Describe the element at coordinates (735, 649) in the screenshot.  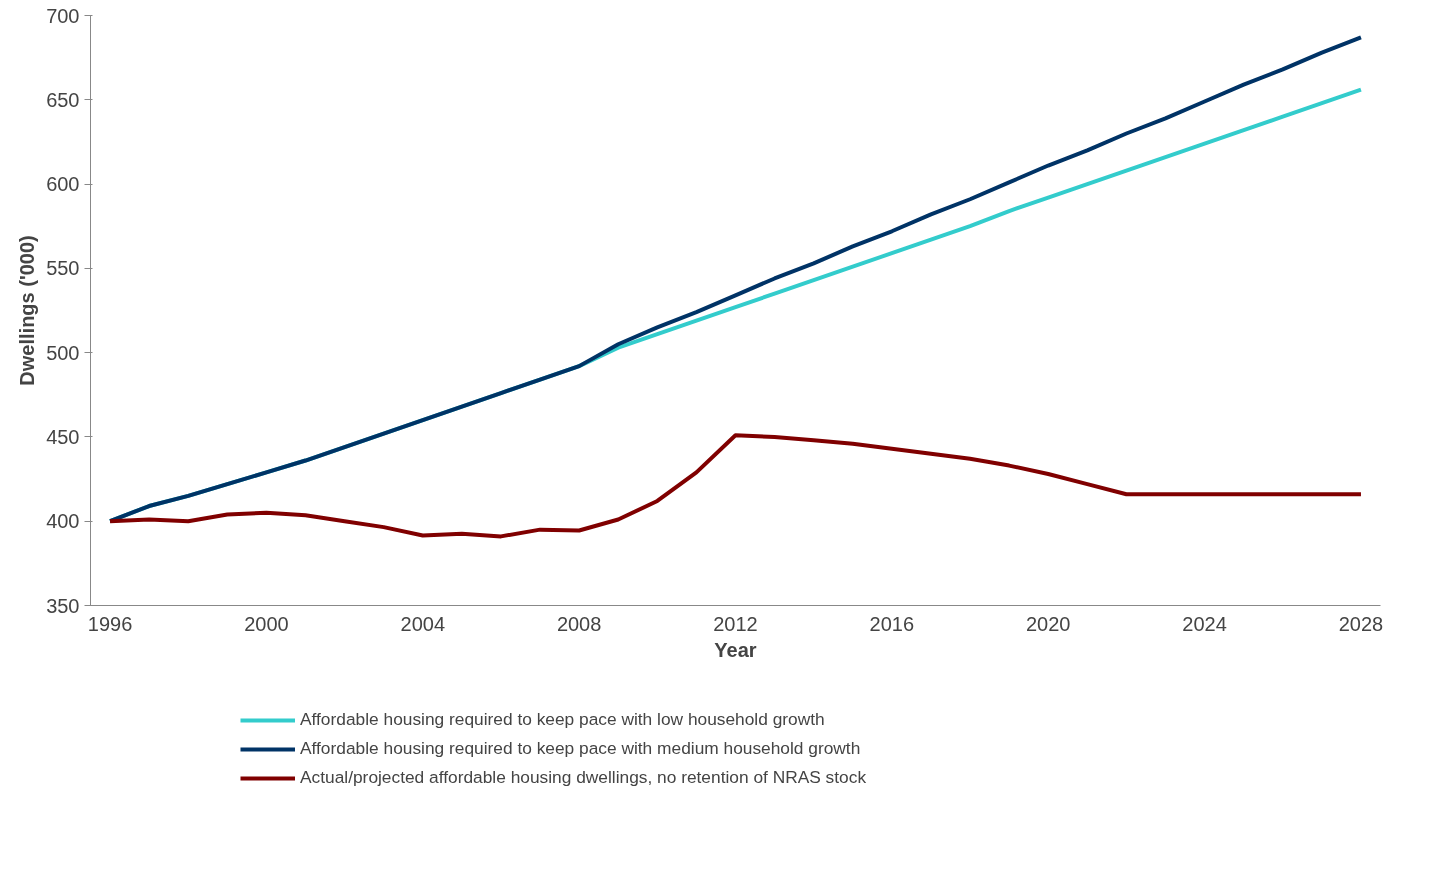
I see `x-axis-title: Year` at that location.